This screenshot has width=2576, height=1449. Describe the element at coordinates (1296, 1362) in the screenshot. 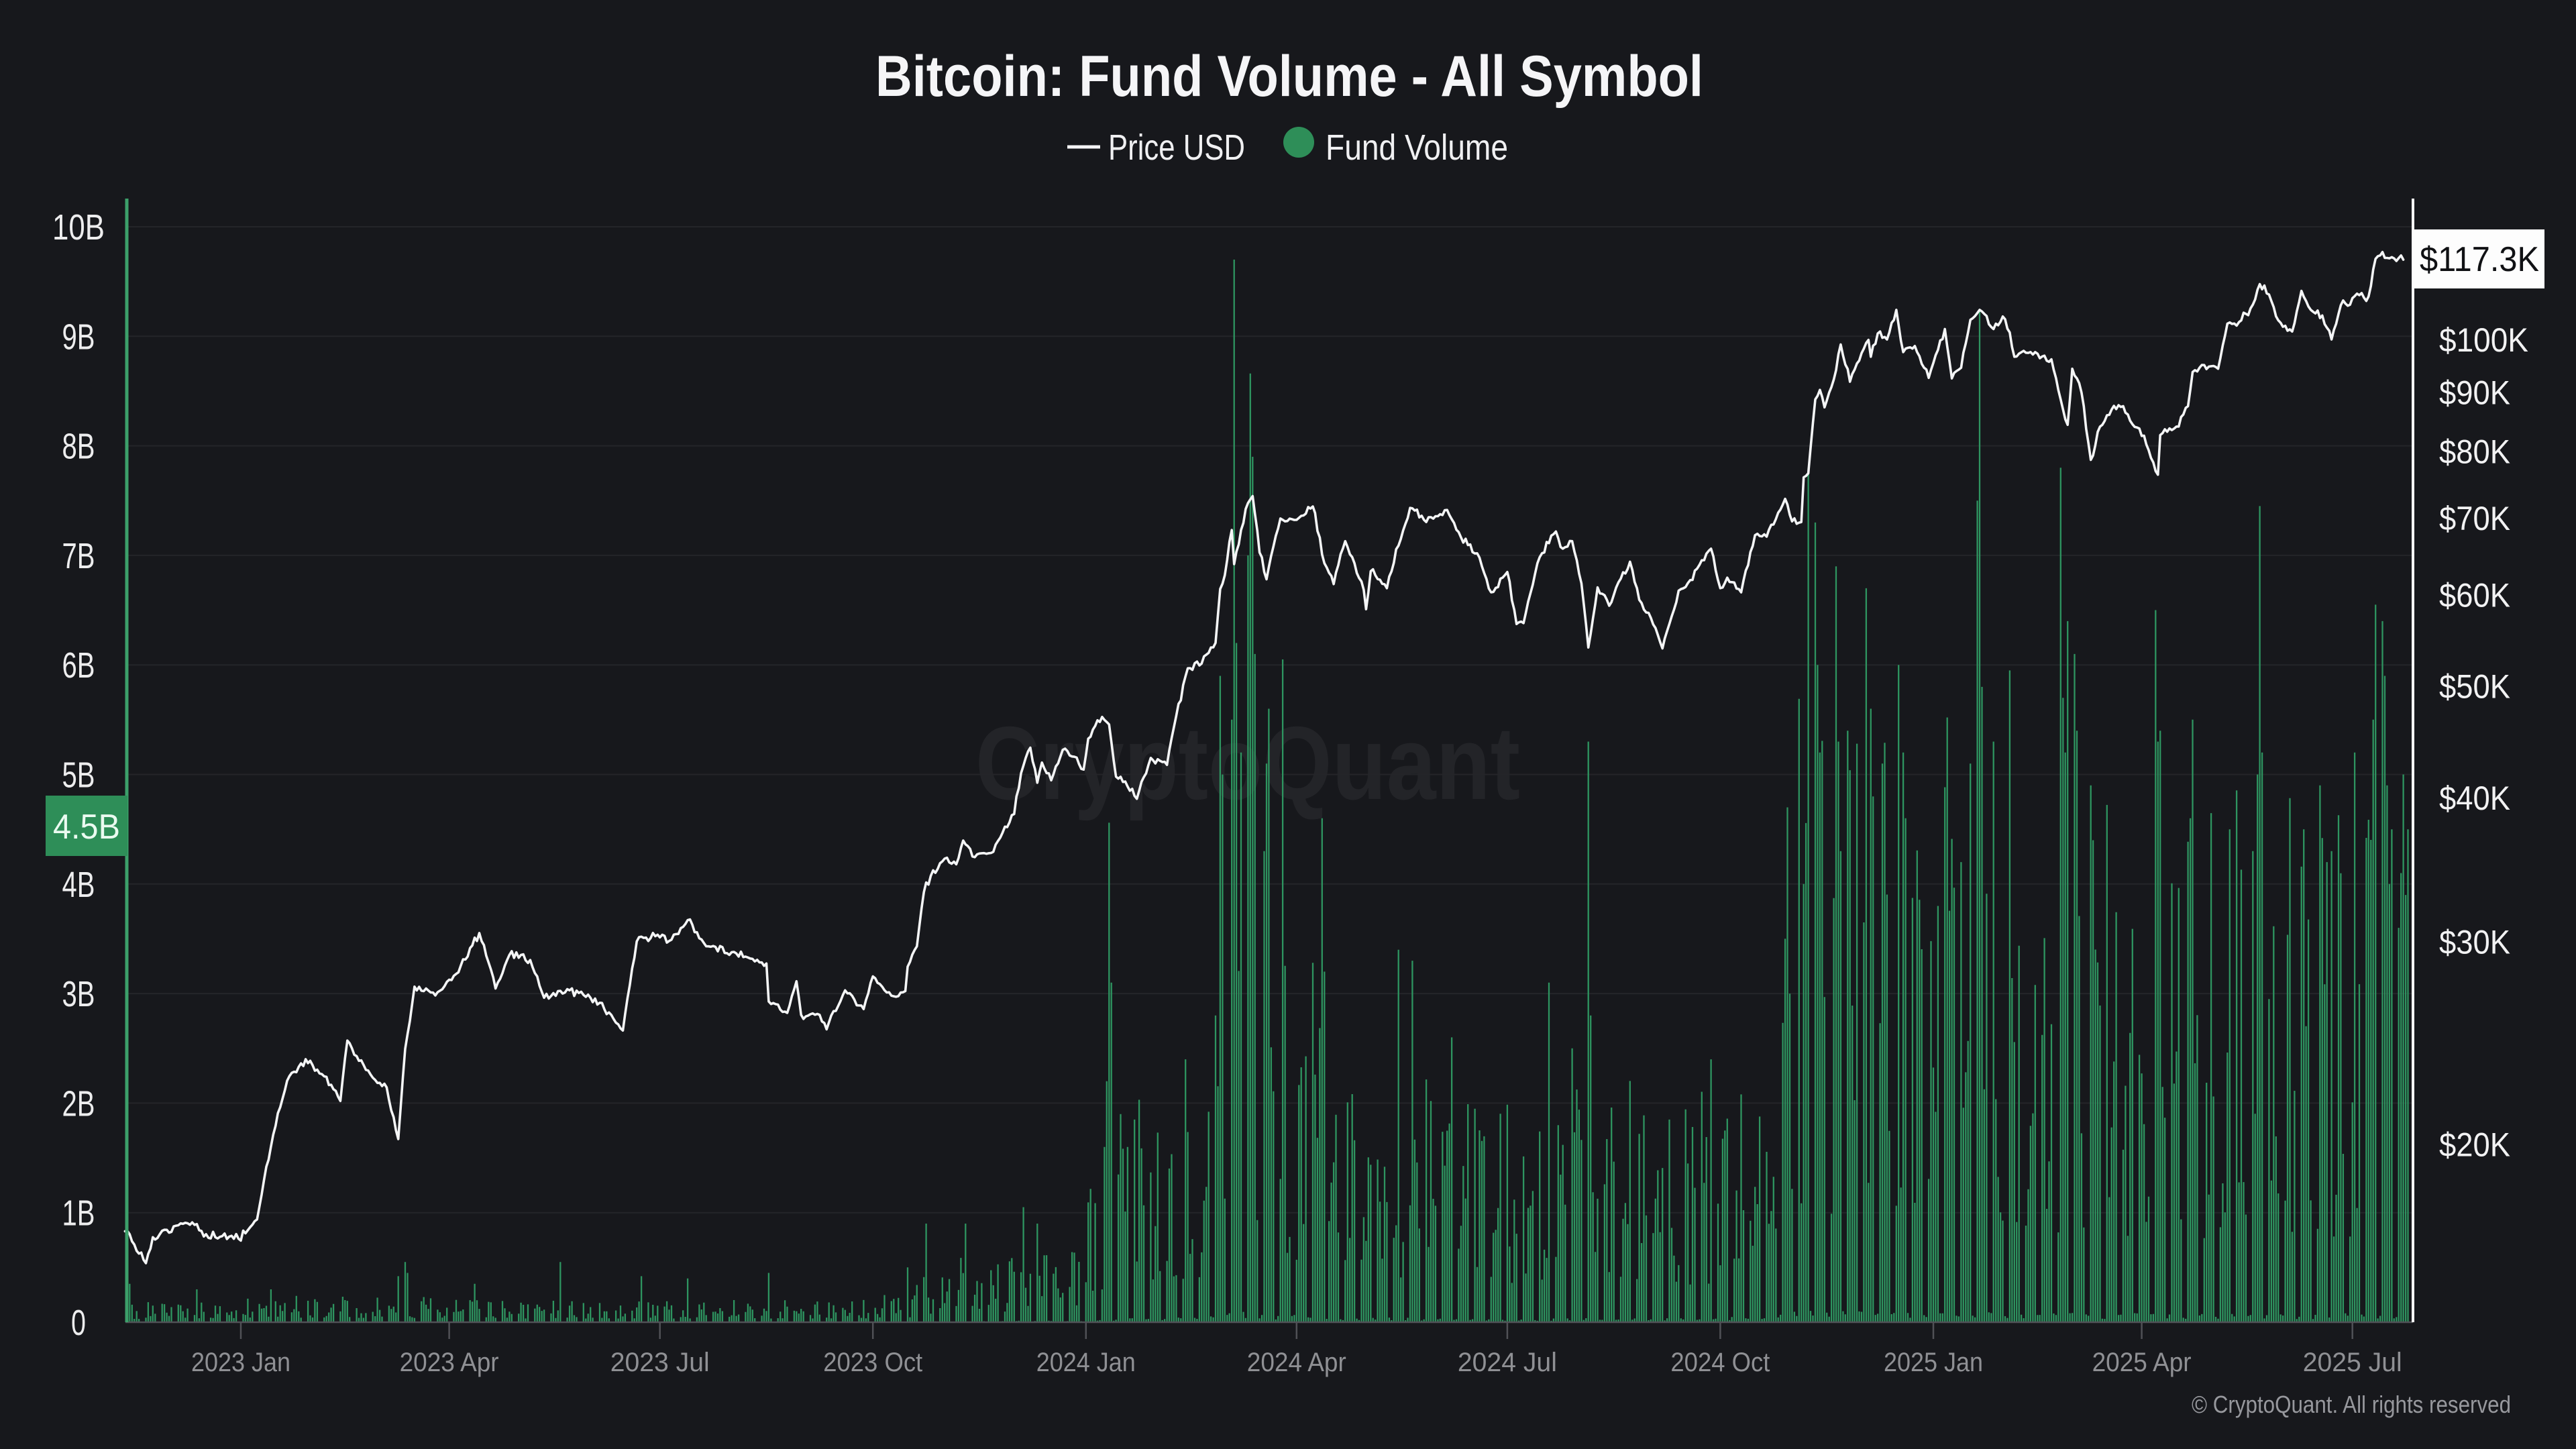

I see `svg-text: 2024 Apr` at that location.